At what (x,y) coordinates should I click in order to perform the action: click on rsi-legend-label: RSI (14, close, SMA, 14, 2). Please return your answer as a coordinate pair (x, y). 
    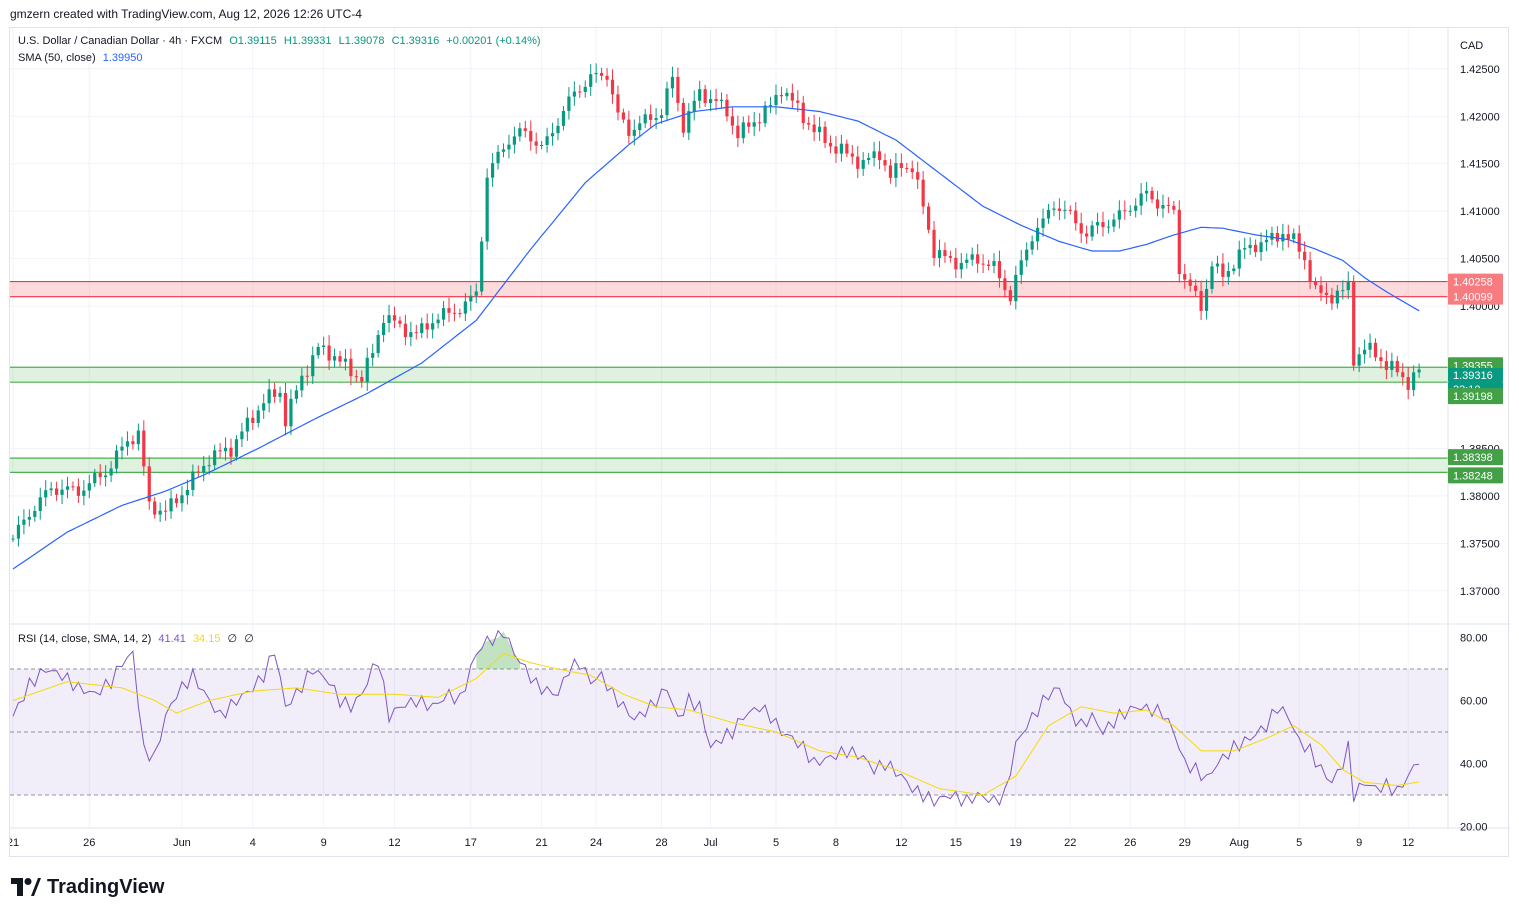
    Looking at the image, I should click on (85, 639).